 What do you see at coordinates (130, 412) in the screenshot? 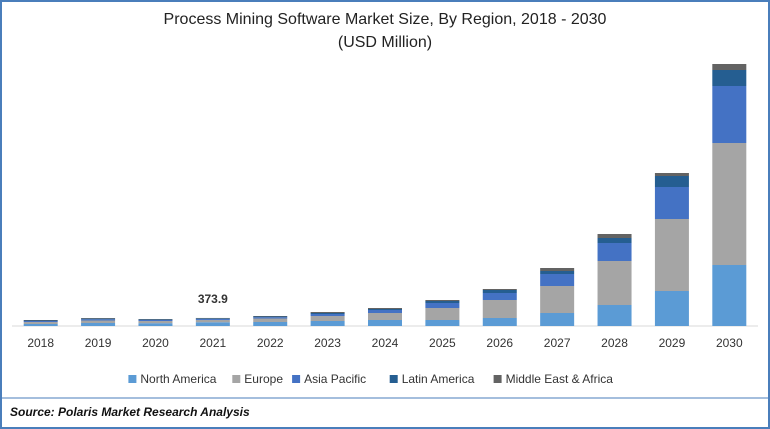
I see `source: Source: Polaris Market Research Analysis` at bounding box center [130, 412].